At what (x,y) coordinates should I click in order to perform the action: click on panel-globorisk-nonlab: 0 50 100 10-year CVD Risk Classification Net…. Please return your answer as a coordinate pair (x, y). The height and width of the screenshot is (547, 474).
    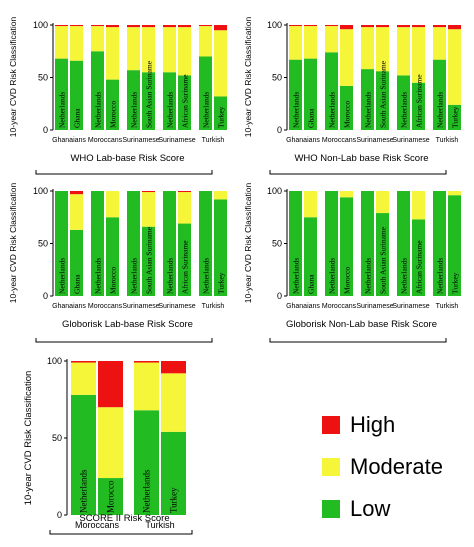
    Looking at the image, I should click on (352, 263).